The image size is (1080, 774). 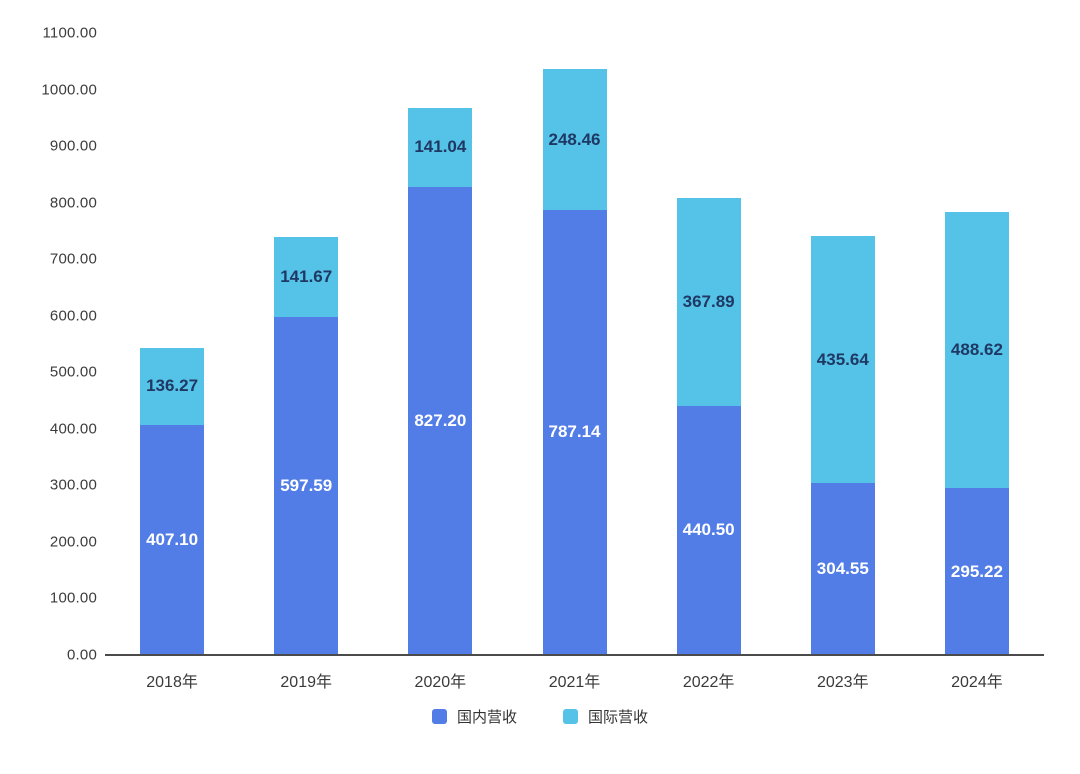 I want to click on y-tick-label: 400.00, so click(x=73, y=429).